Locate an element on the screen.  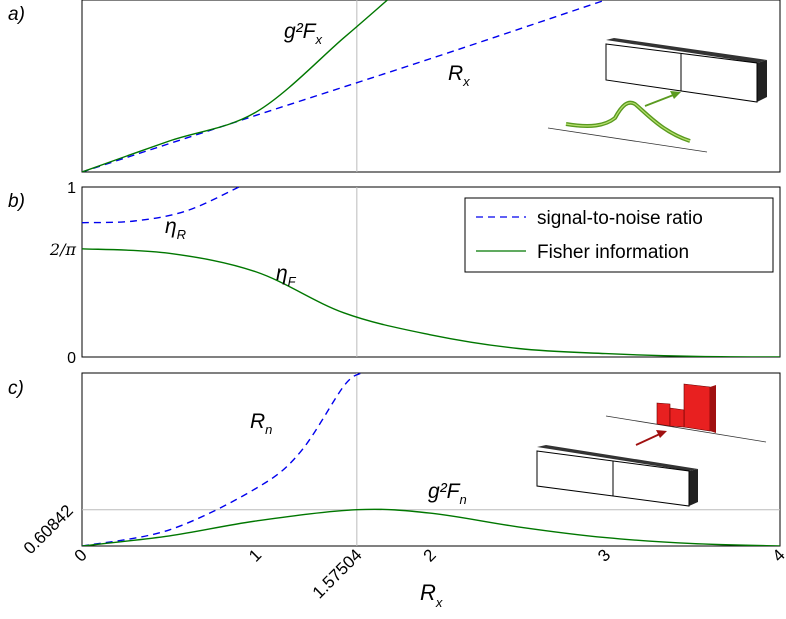
histogram-bar-side is located at coordinates (713, 409).